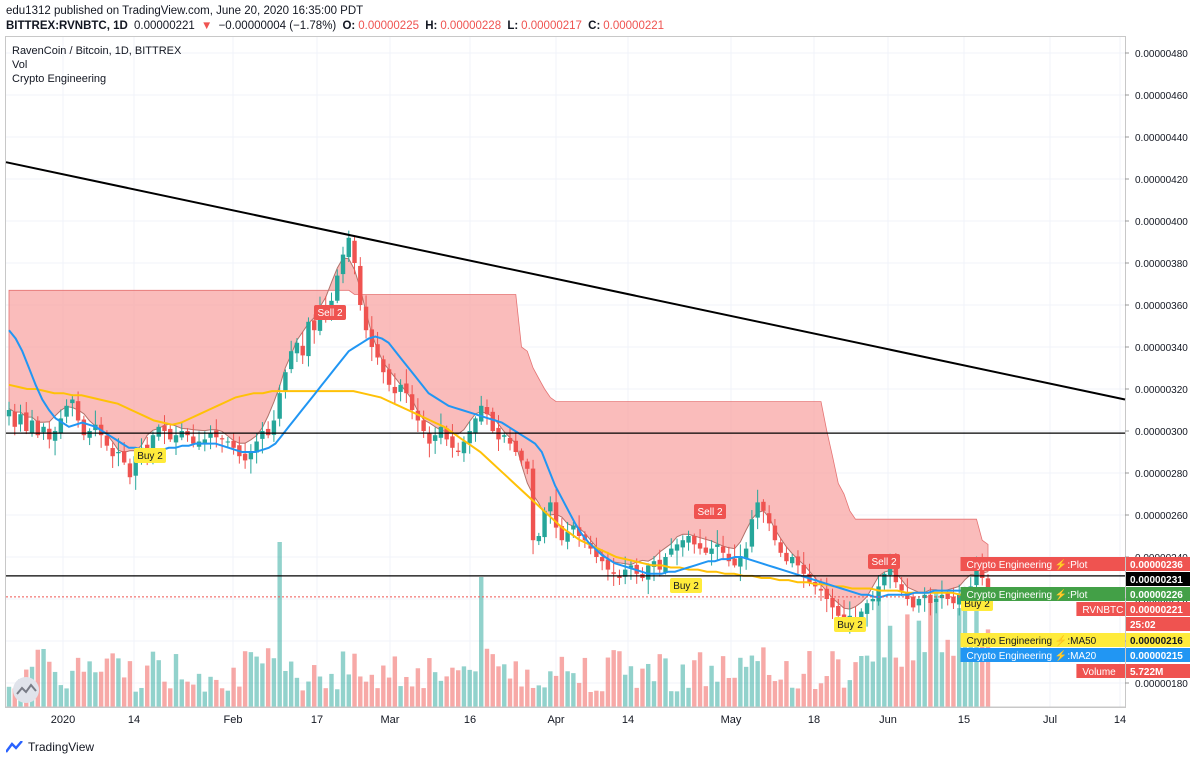 Image resolution: width=1200 pixels, height=762 pixels. I want to click on symbol: BITTREX:RVNBTC, 1D, so click(67, 26).